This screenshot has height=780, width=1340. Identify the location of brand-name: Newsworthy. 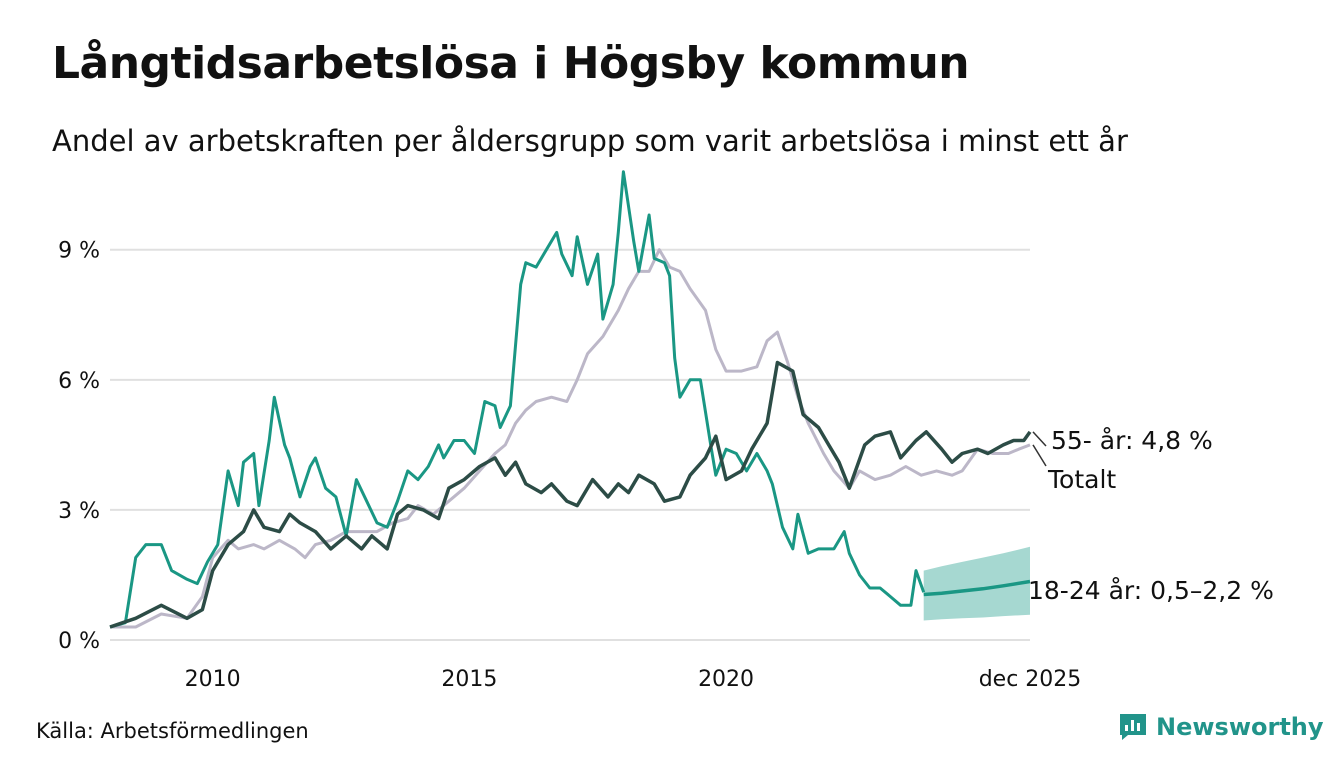
(1240, 727).